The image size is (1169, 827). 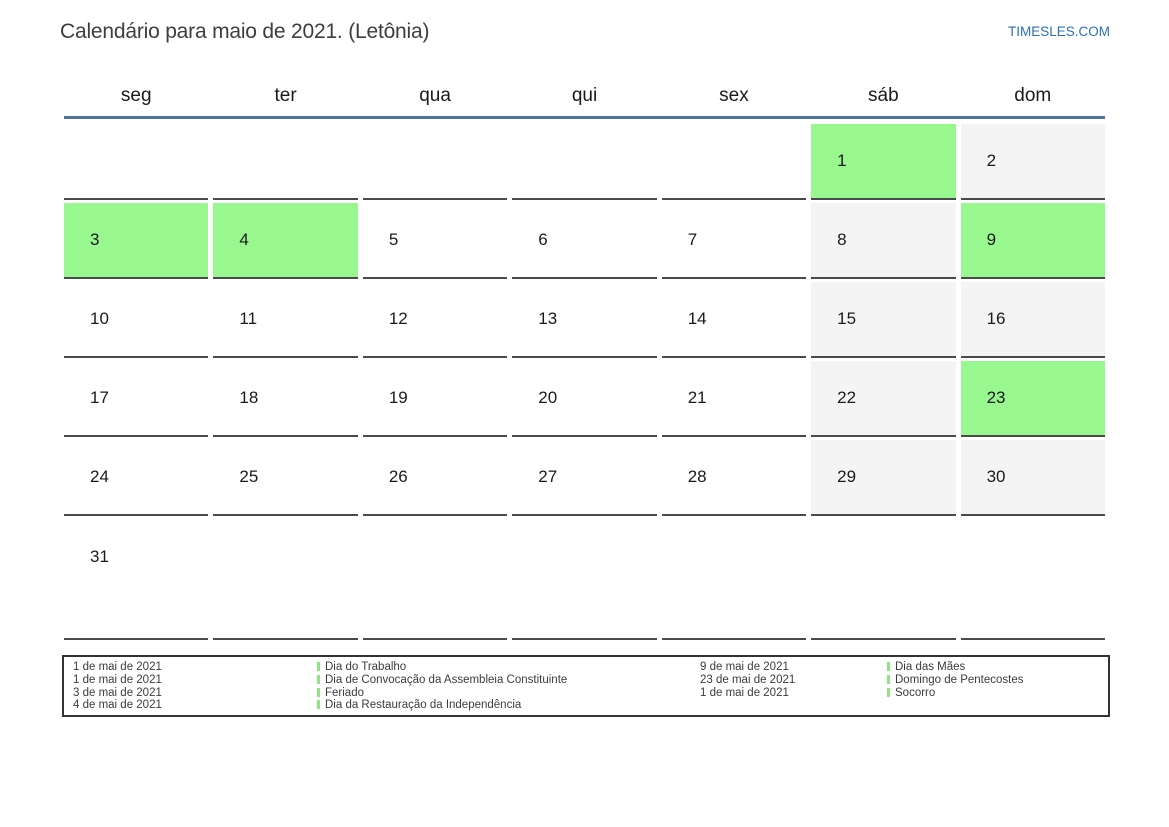 I want to click on day-cell-13: 13, so click(x=584, y=320).